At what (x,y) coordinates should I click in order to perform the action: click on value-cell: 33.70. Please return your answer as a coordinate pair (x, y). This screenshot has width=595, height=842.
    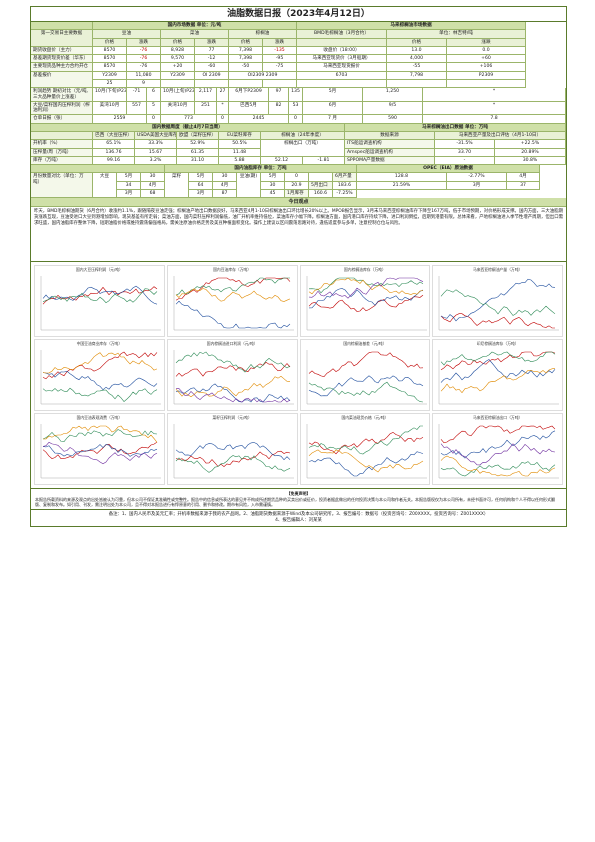
    Looking at the image, I should click on (465, 152).